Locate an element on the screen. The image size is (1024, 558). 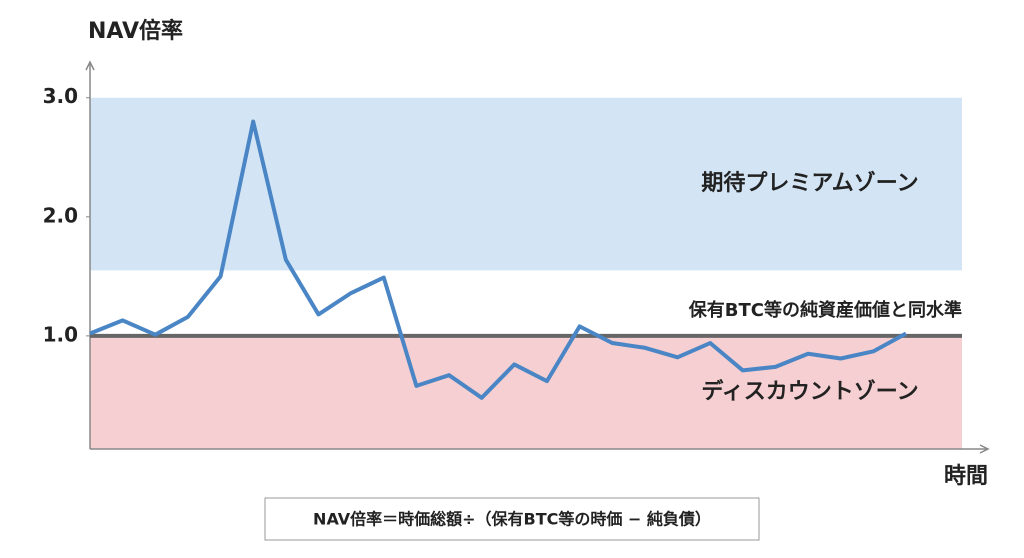
x-axis-label: 時間 is located at coordinates (966, 476).